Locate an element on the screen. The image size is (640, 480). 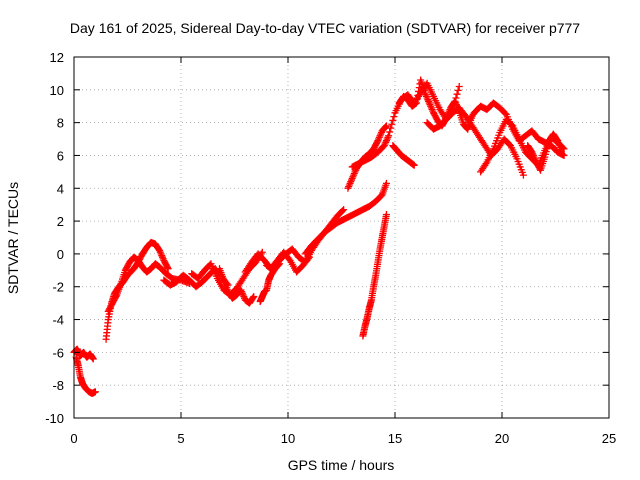
x-tick-label: 20 is located at coordinates (502, 438).